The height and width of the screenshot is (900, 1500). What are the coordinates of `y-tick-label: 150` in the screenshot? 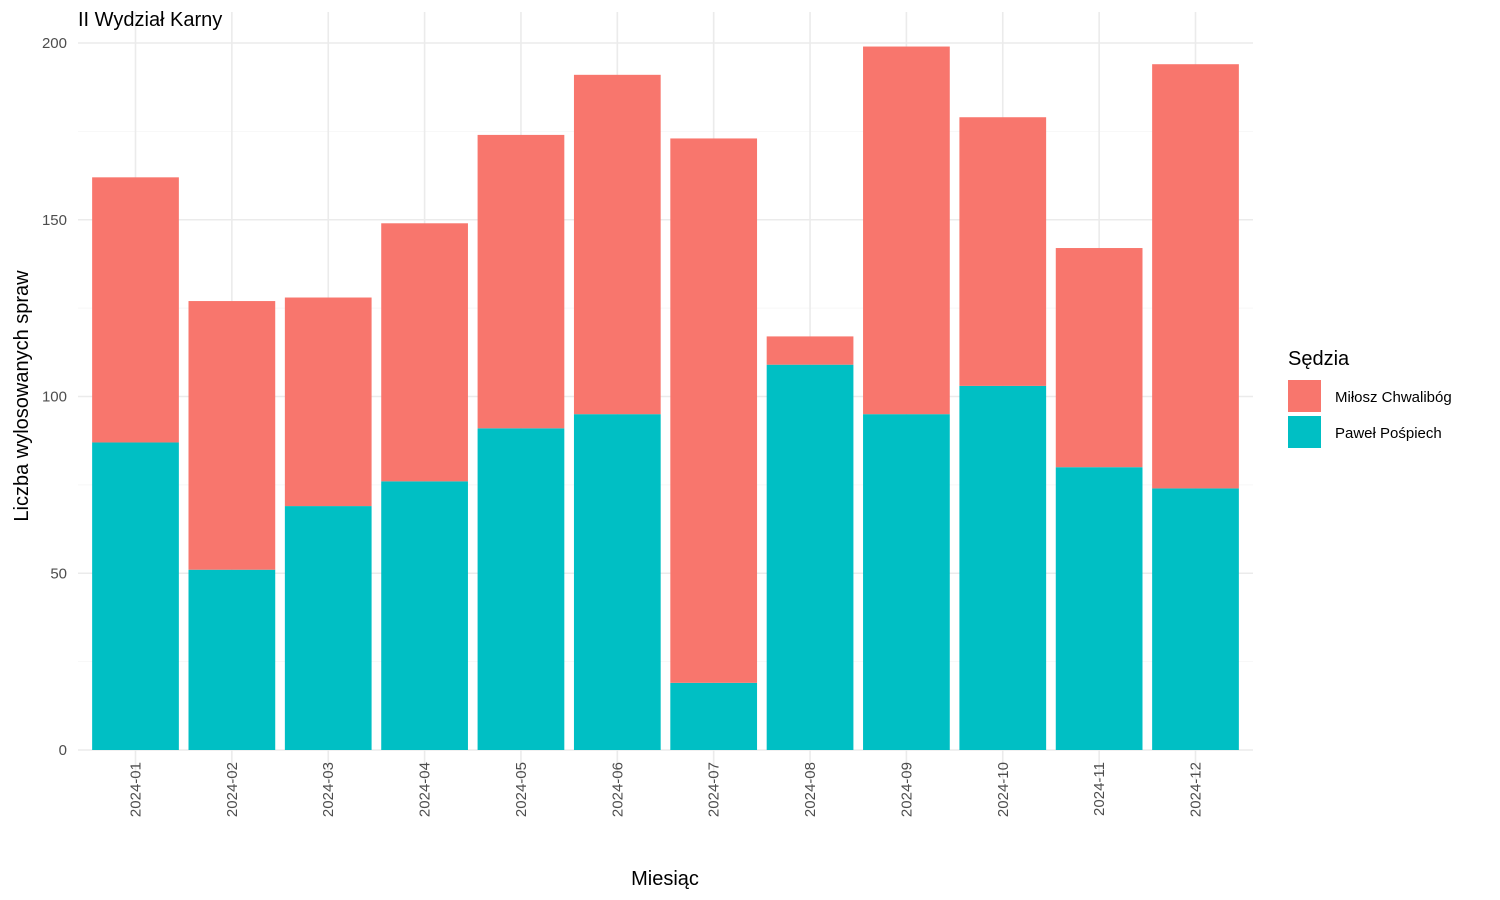 It's located at (54, 220).